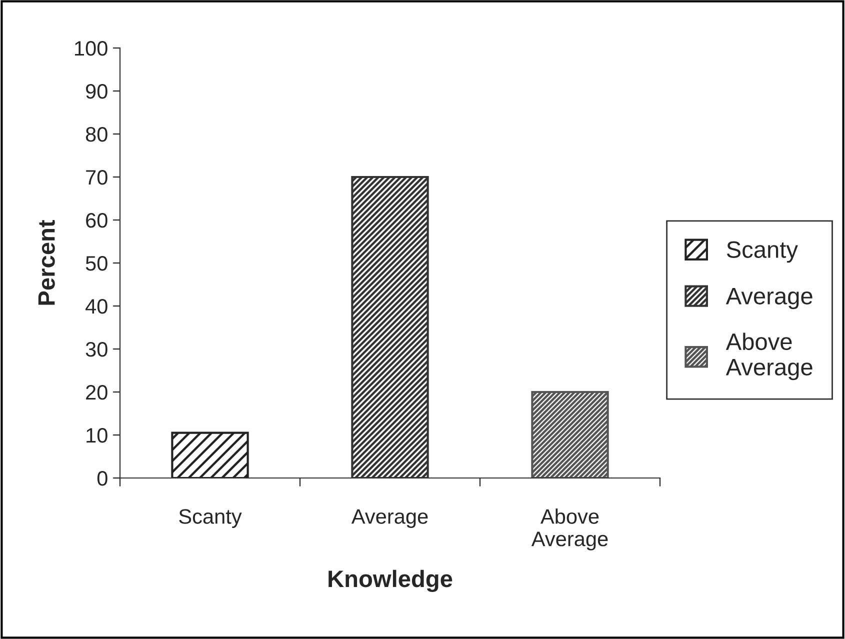 This screenshot has width=845, height=639. I want to click on legend-label: Above Average, so click(769, 356).